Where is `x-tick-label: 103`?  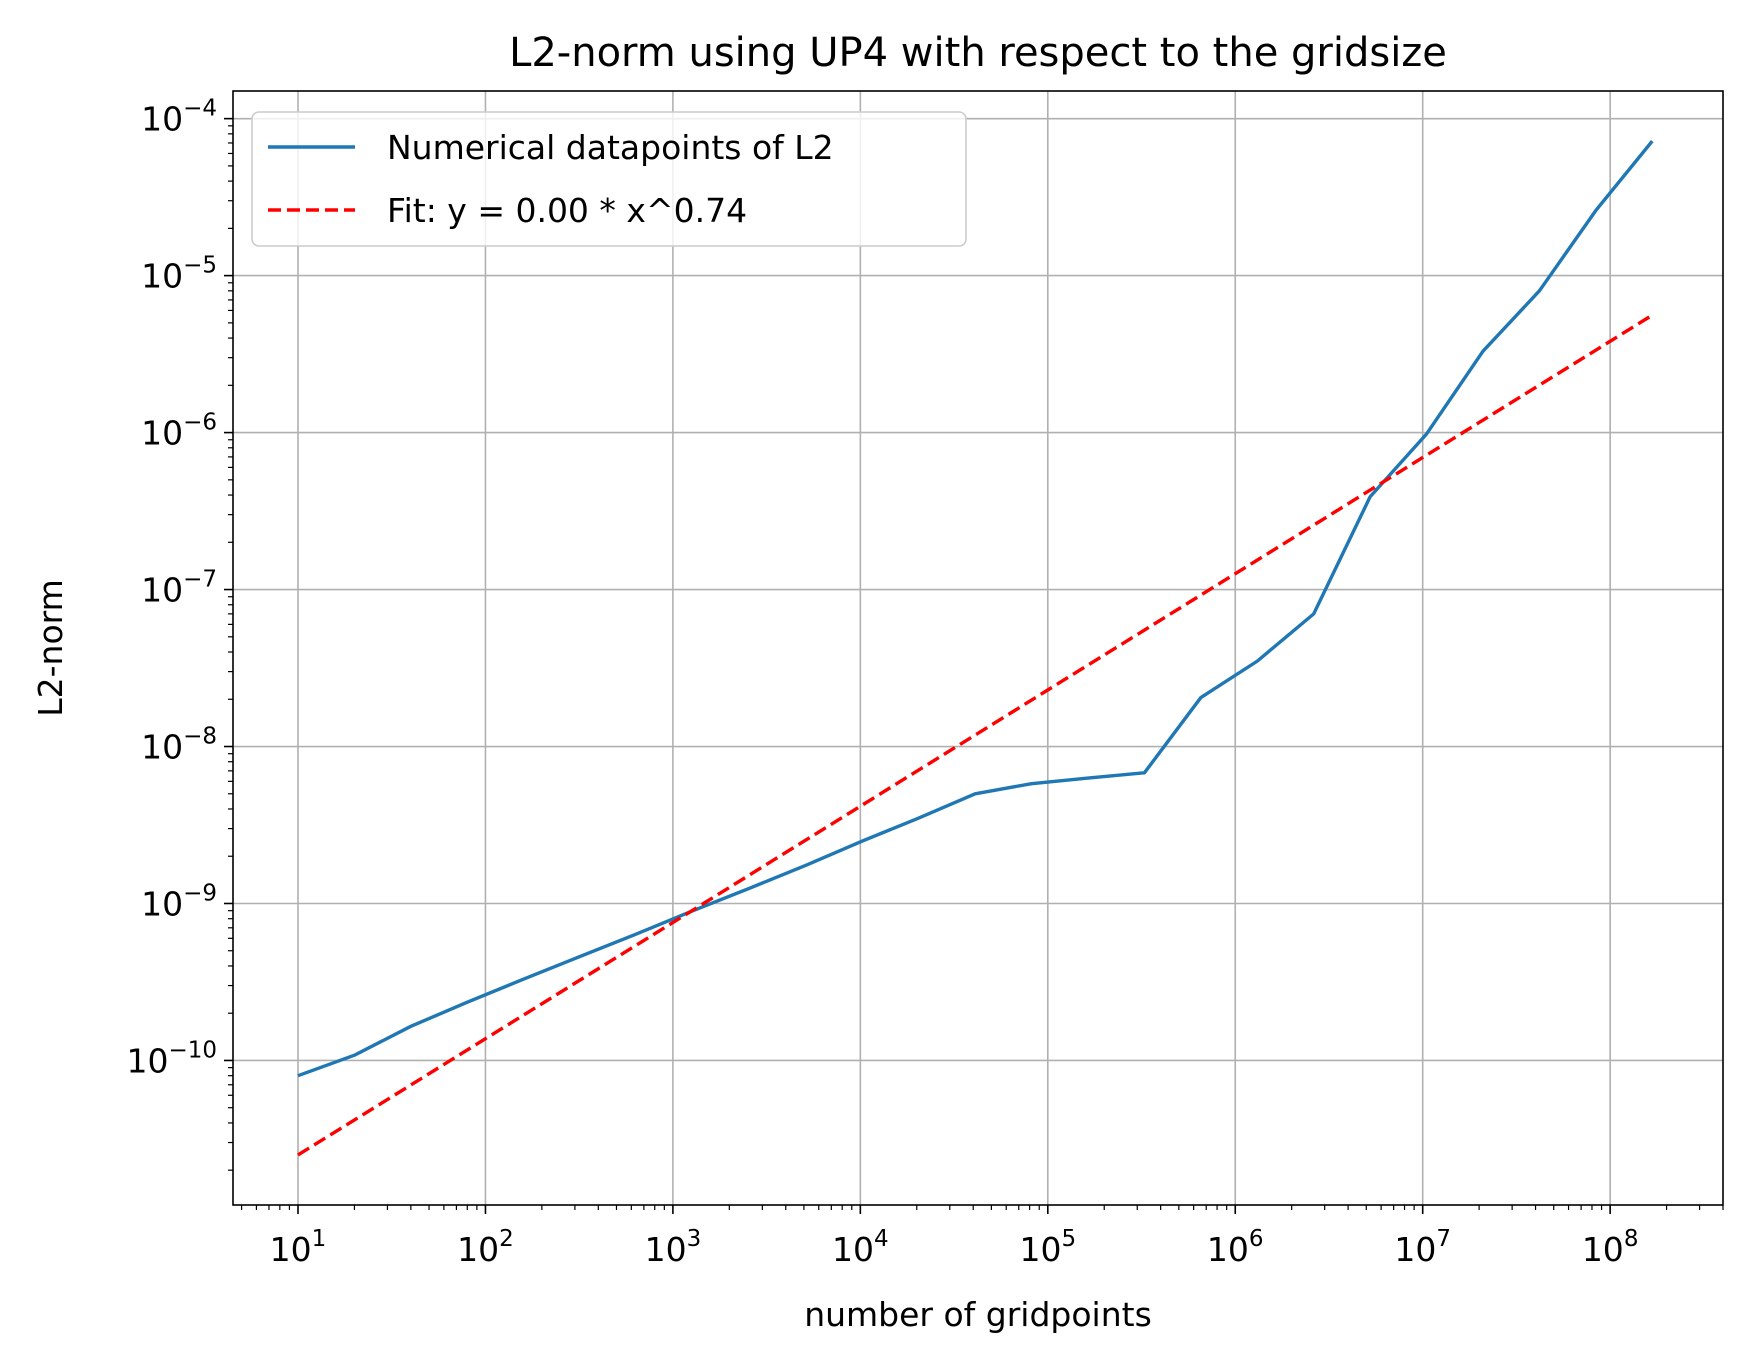
x-tick-label: 103 is located at coordinates (673, 1247).